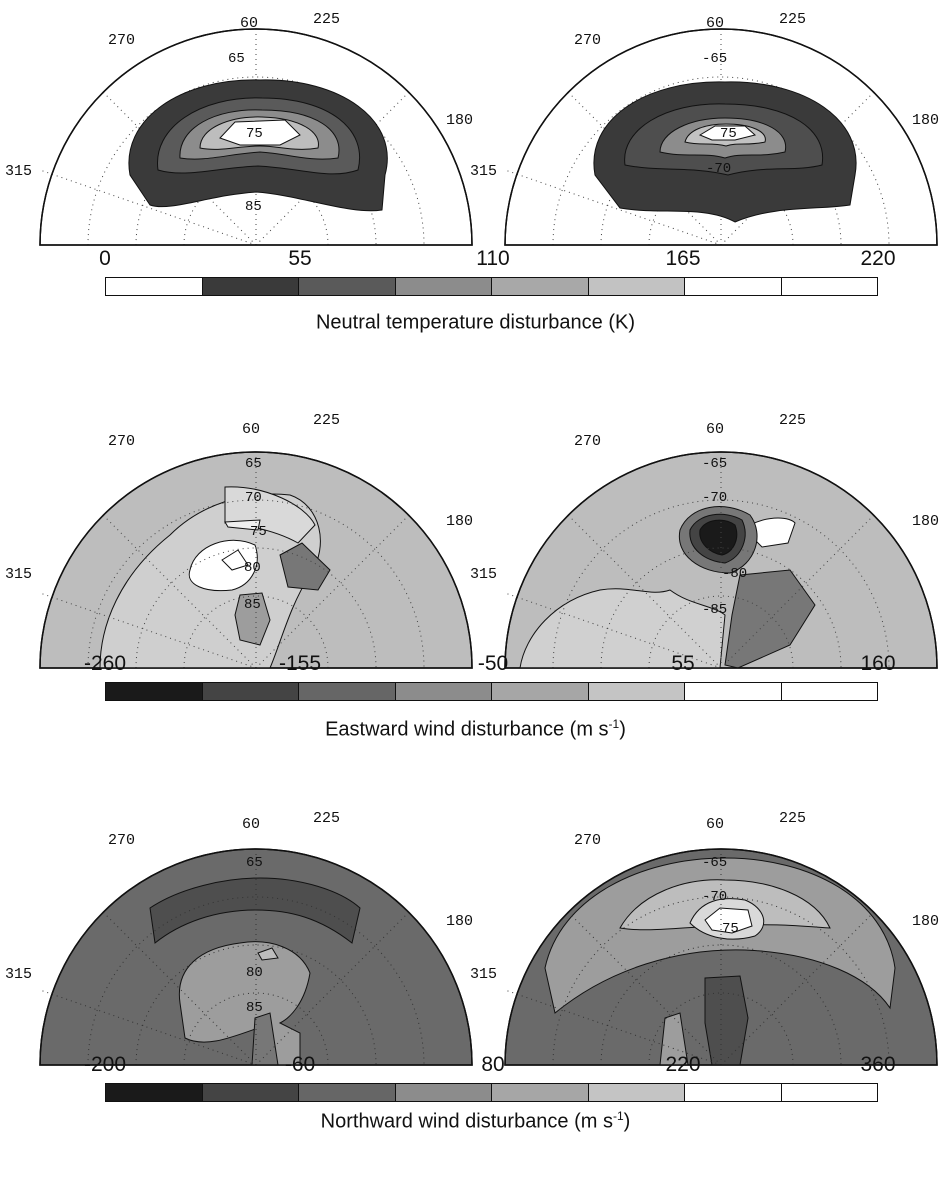 The height and width of the screenshot is (1187, 951). I want to click on polar-plot-left: 65 70 75 80 85 60 270 225 180 315, so click(239, 540).